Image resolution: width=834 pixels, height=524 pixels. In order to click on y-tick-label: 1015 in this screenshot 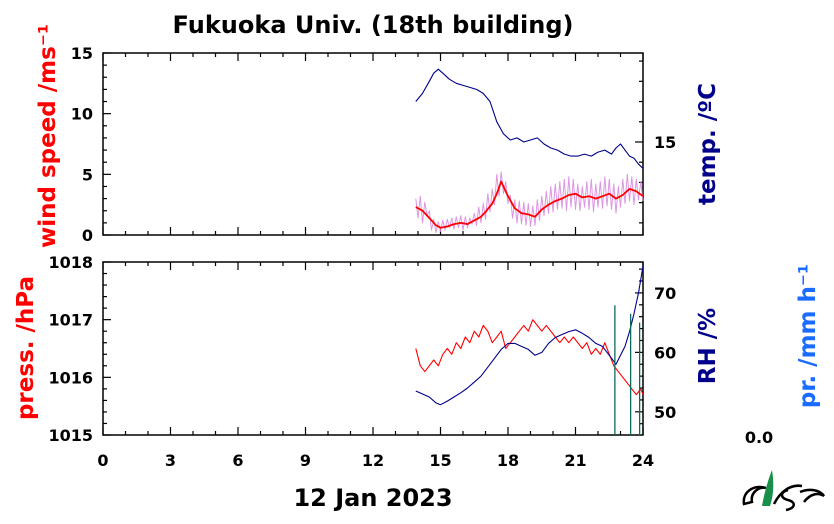, I will do `click(70, 435)`.